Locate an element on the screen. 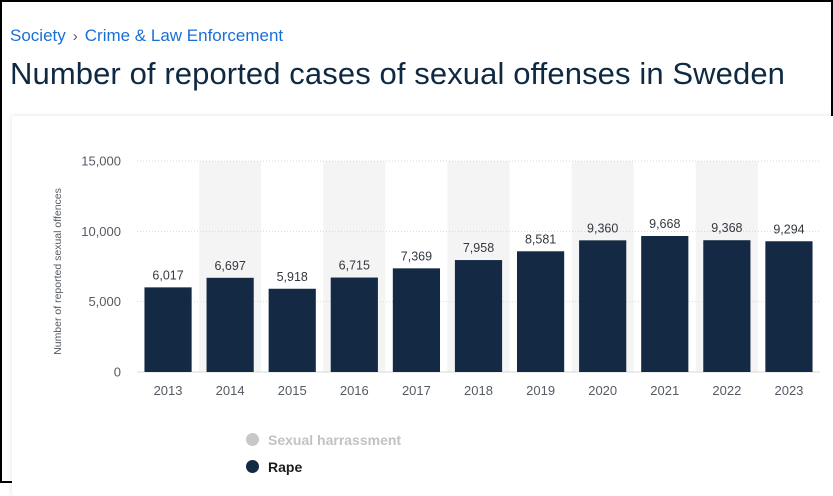 The height and width of the screenshot is (496, 833). x-tick-label: 2020 is located at coordinates (602, 390).